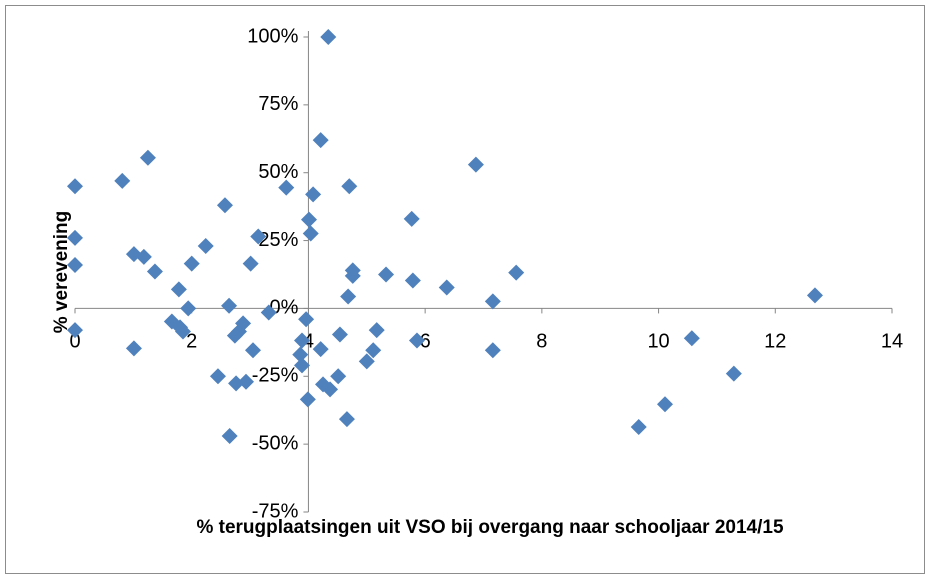 Image resolution: width=930 pixels, height=579 pixels. What do you see at coordinates (658, 342) in the screenshot?
I see `x-tick-label: 10` at bounding box center [658, 342].